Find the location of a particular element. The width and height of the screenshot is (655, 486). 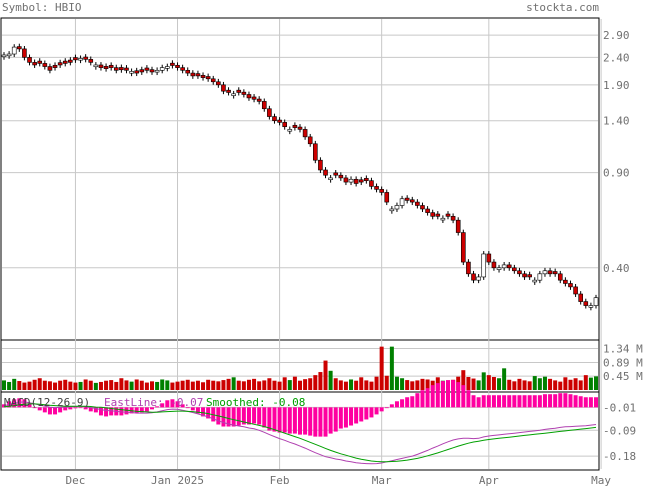

macd-tick-label: -0.09 is located at coordinates (619, 430).